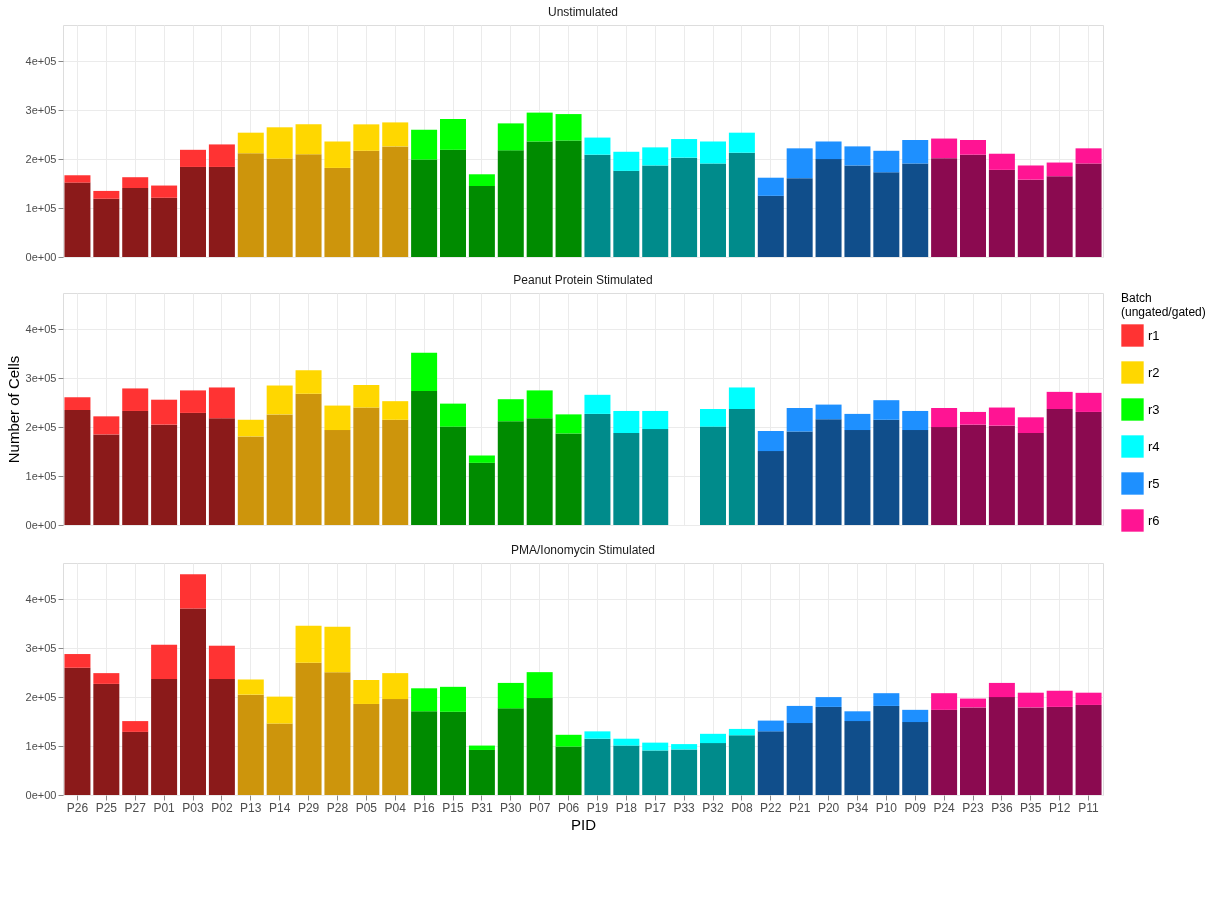  Describe the element at coordinates (366, 807) in the screenshot. I see `x-tick-label: P05` at that location.